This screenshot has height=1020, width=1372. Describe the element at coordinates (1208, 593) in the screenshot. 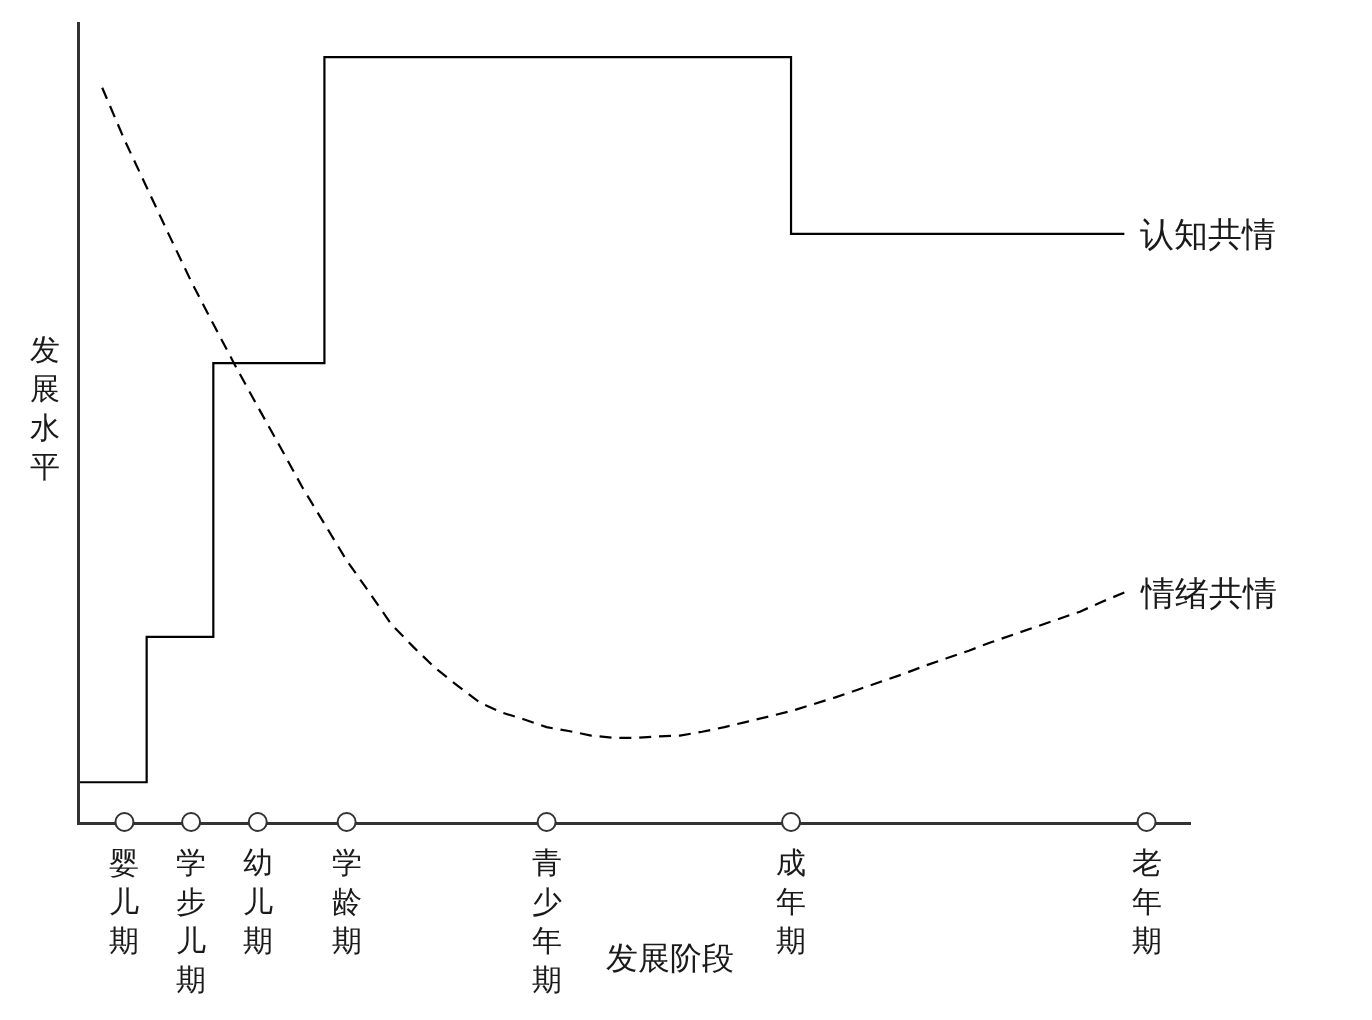

I see `series-label: 情绪共情` at that location.